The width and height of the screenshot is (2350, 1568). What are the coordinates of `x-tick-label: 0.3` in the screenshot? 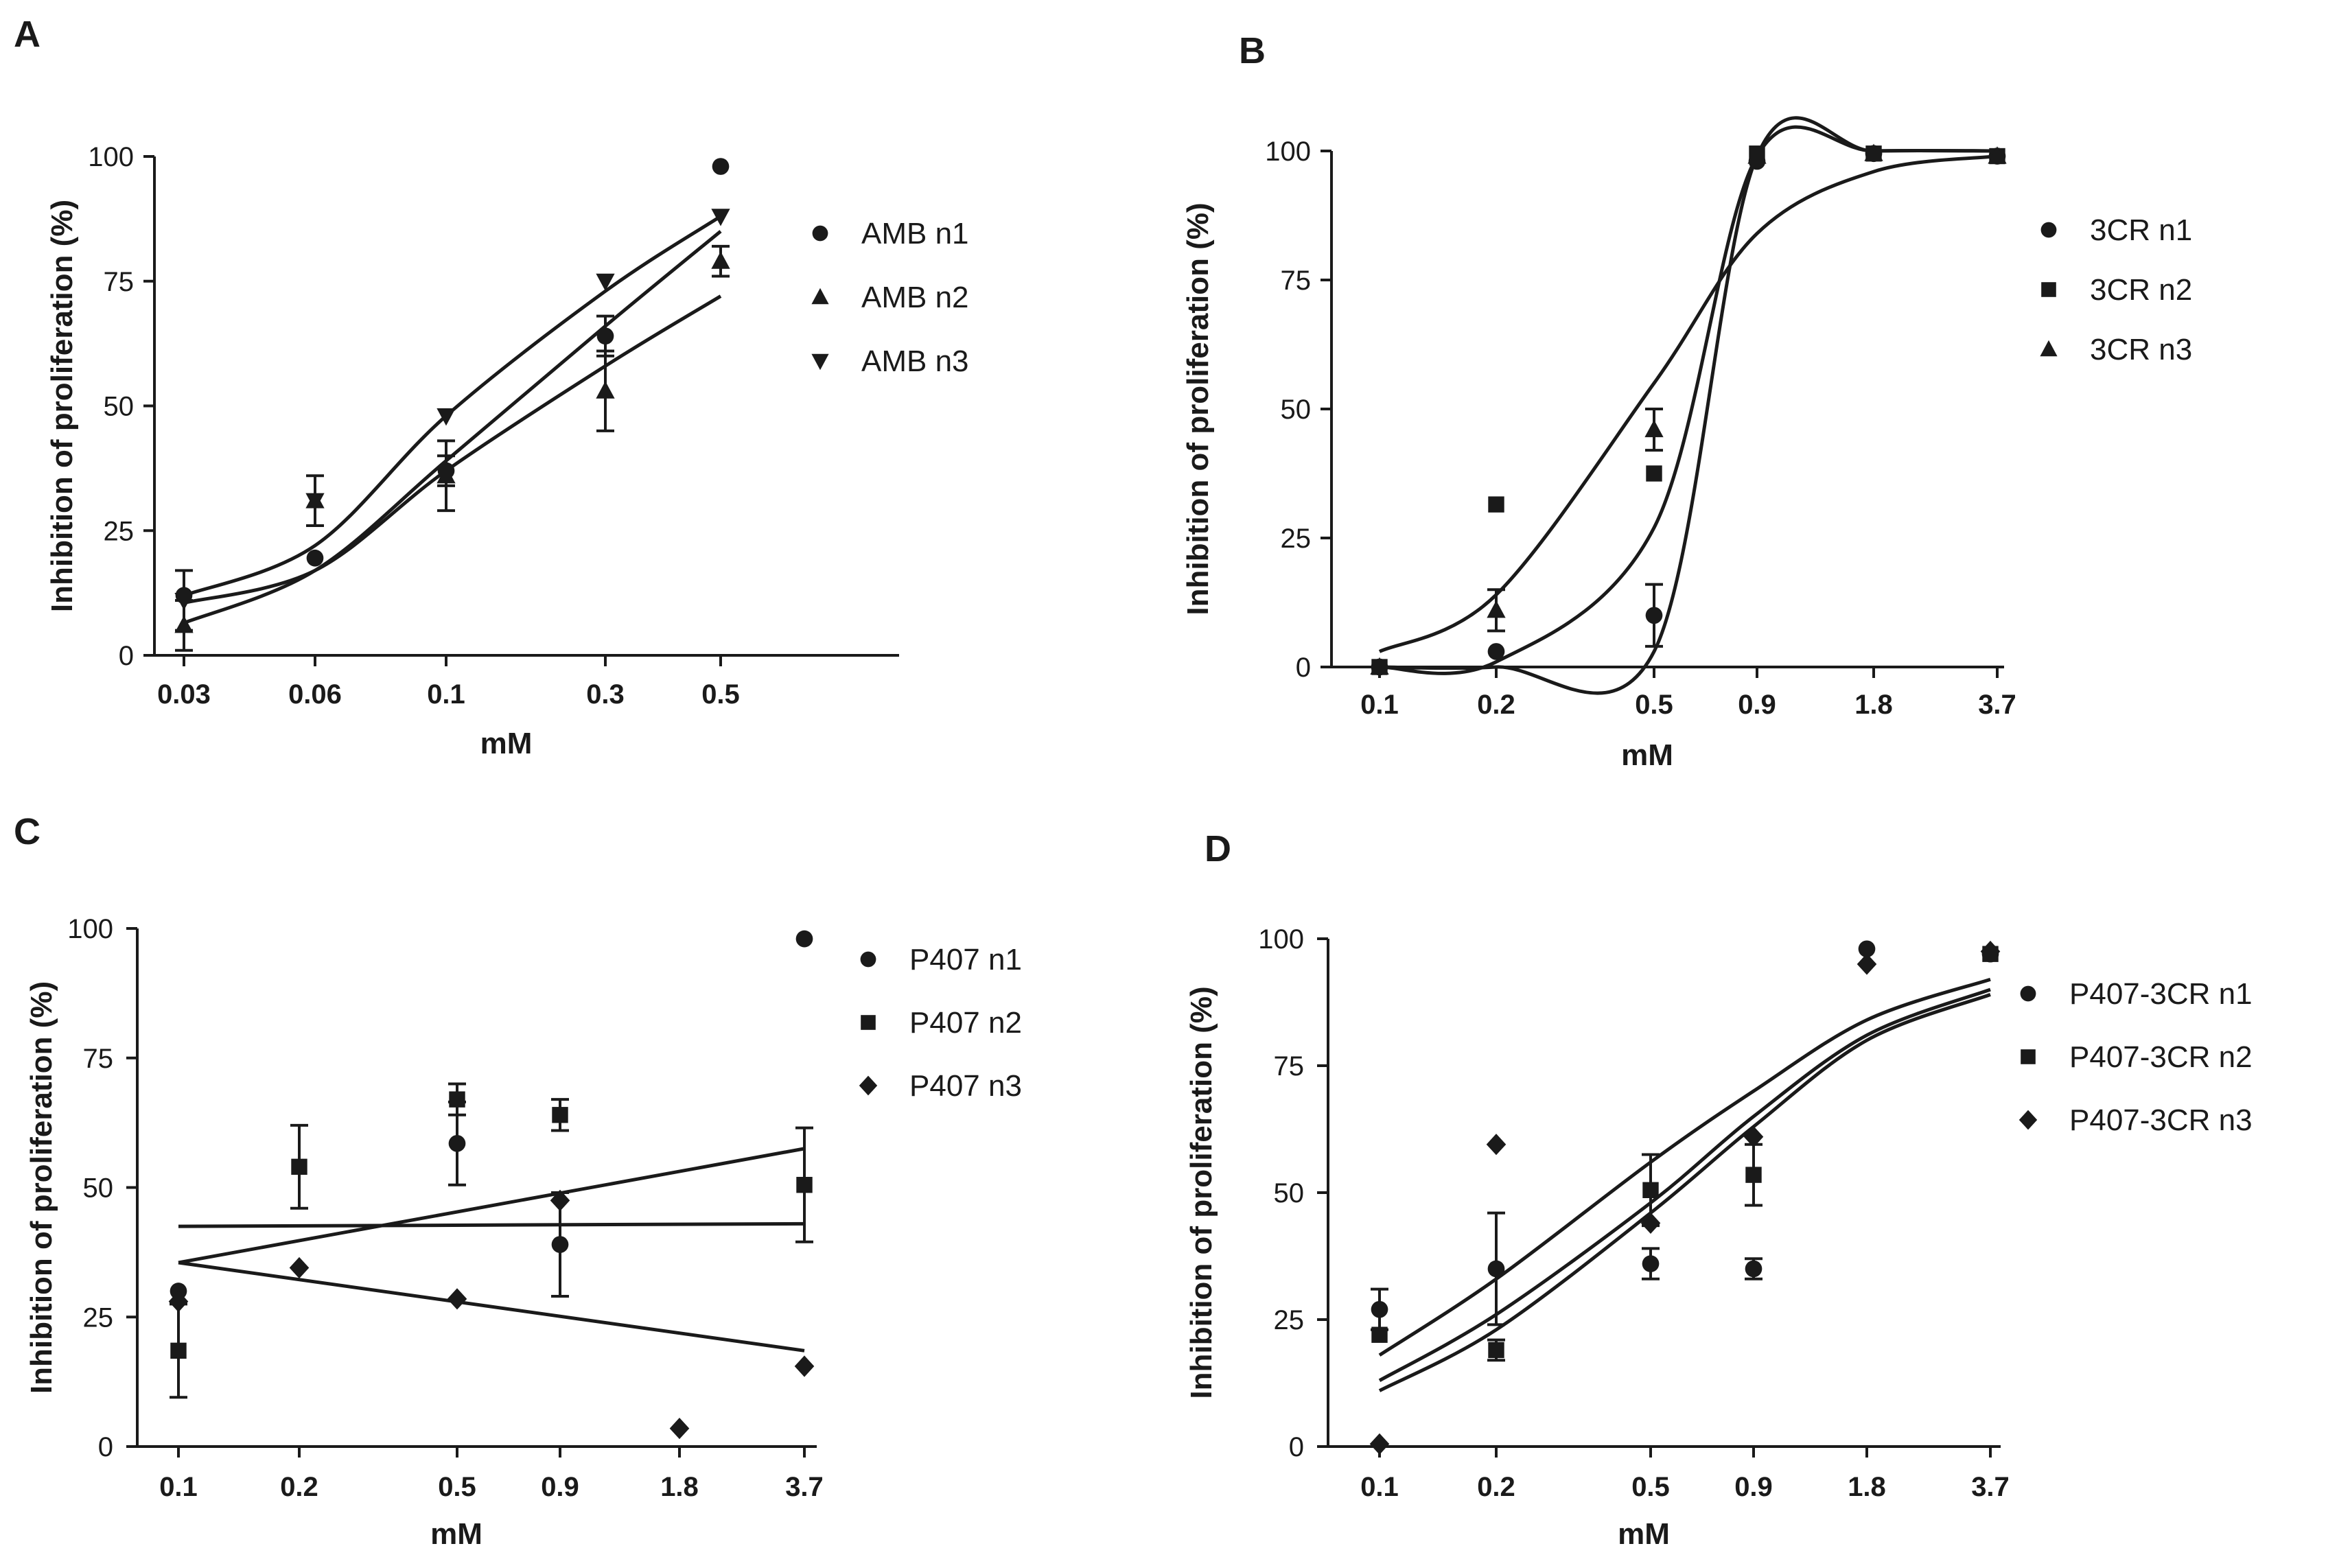 It's located at (605, 694).